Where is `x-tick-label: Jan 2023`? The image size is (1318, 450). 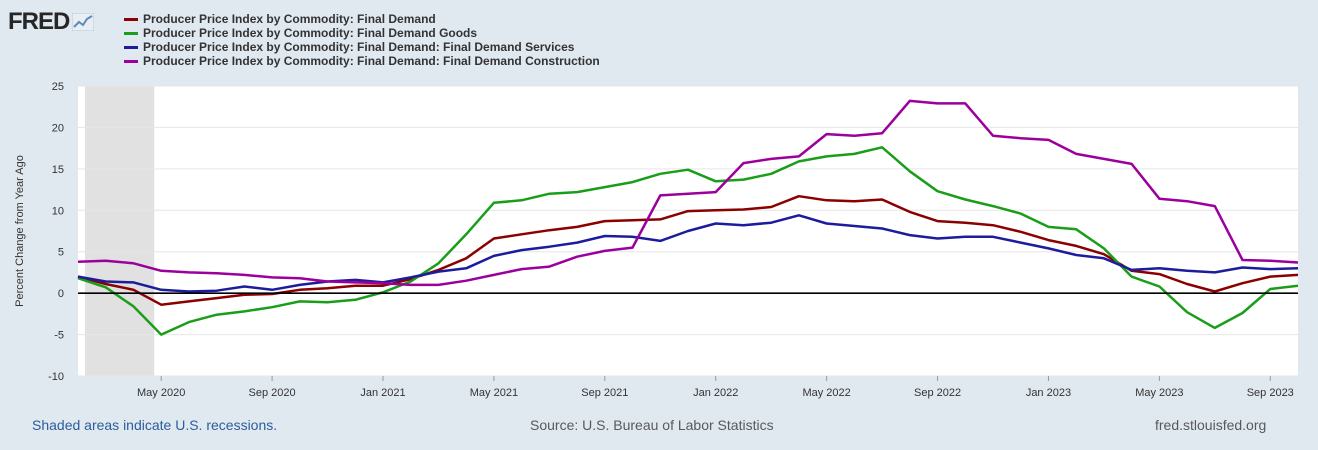 x-tick-label: Jan 2023 is located at coordinates (1048, 393).